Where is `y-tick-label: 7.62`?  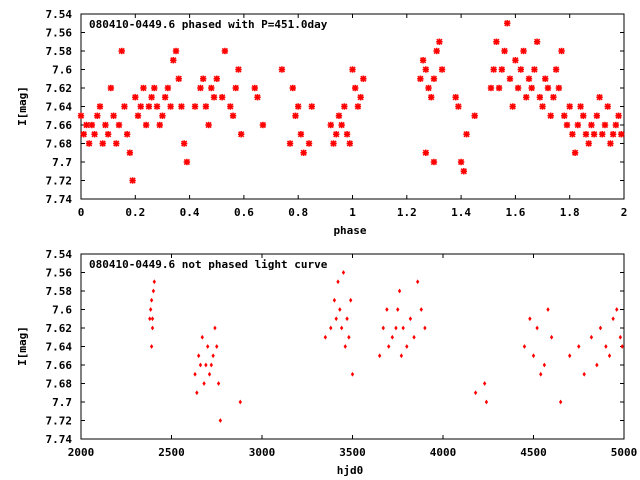 y-tick-label: 7.62 is located at coordinates (59, 328).